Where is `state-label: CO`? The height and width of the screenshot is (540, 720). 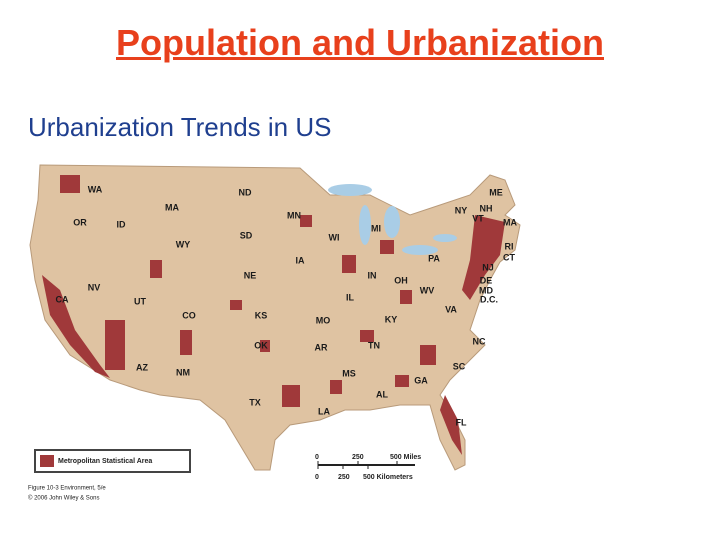
state-label: CO is located at coordinates (189, 315).